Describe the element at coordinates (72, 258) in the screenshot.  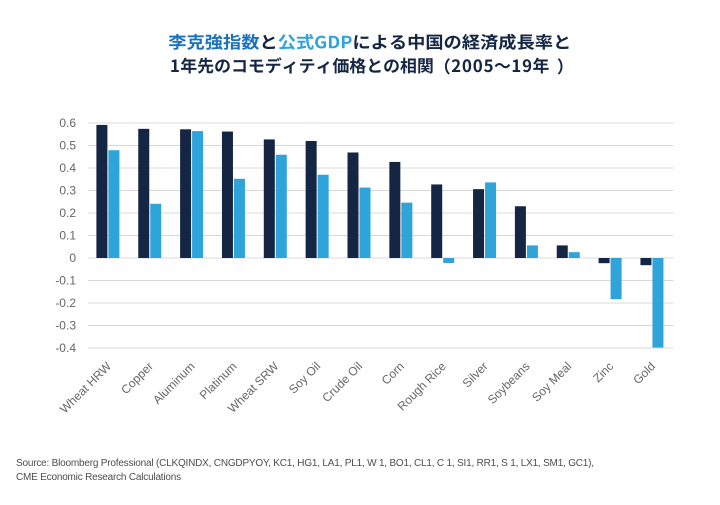
I see `svg-text: 0` at that location.